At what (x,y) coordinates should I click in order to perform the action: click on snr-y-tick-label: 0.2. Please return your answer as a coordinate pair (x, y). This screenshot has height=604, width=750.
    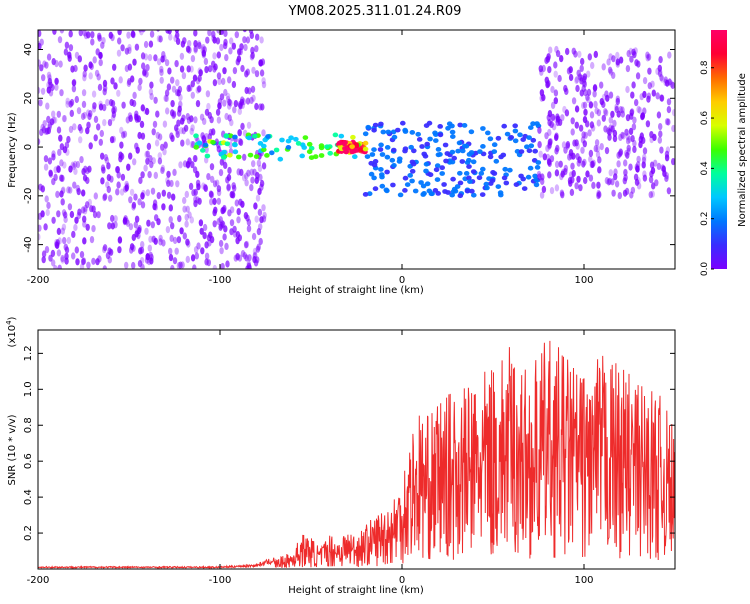
    Looking at the image, I should click on (28, 533).